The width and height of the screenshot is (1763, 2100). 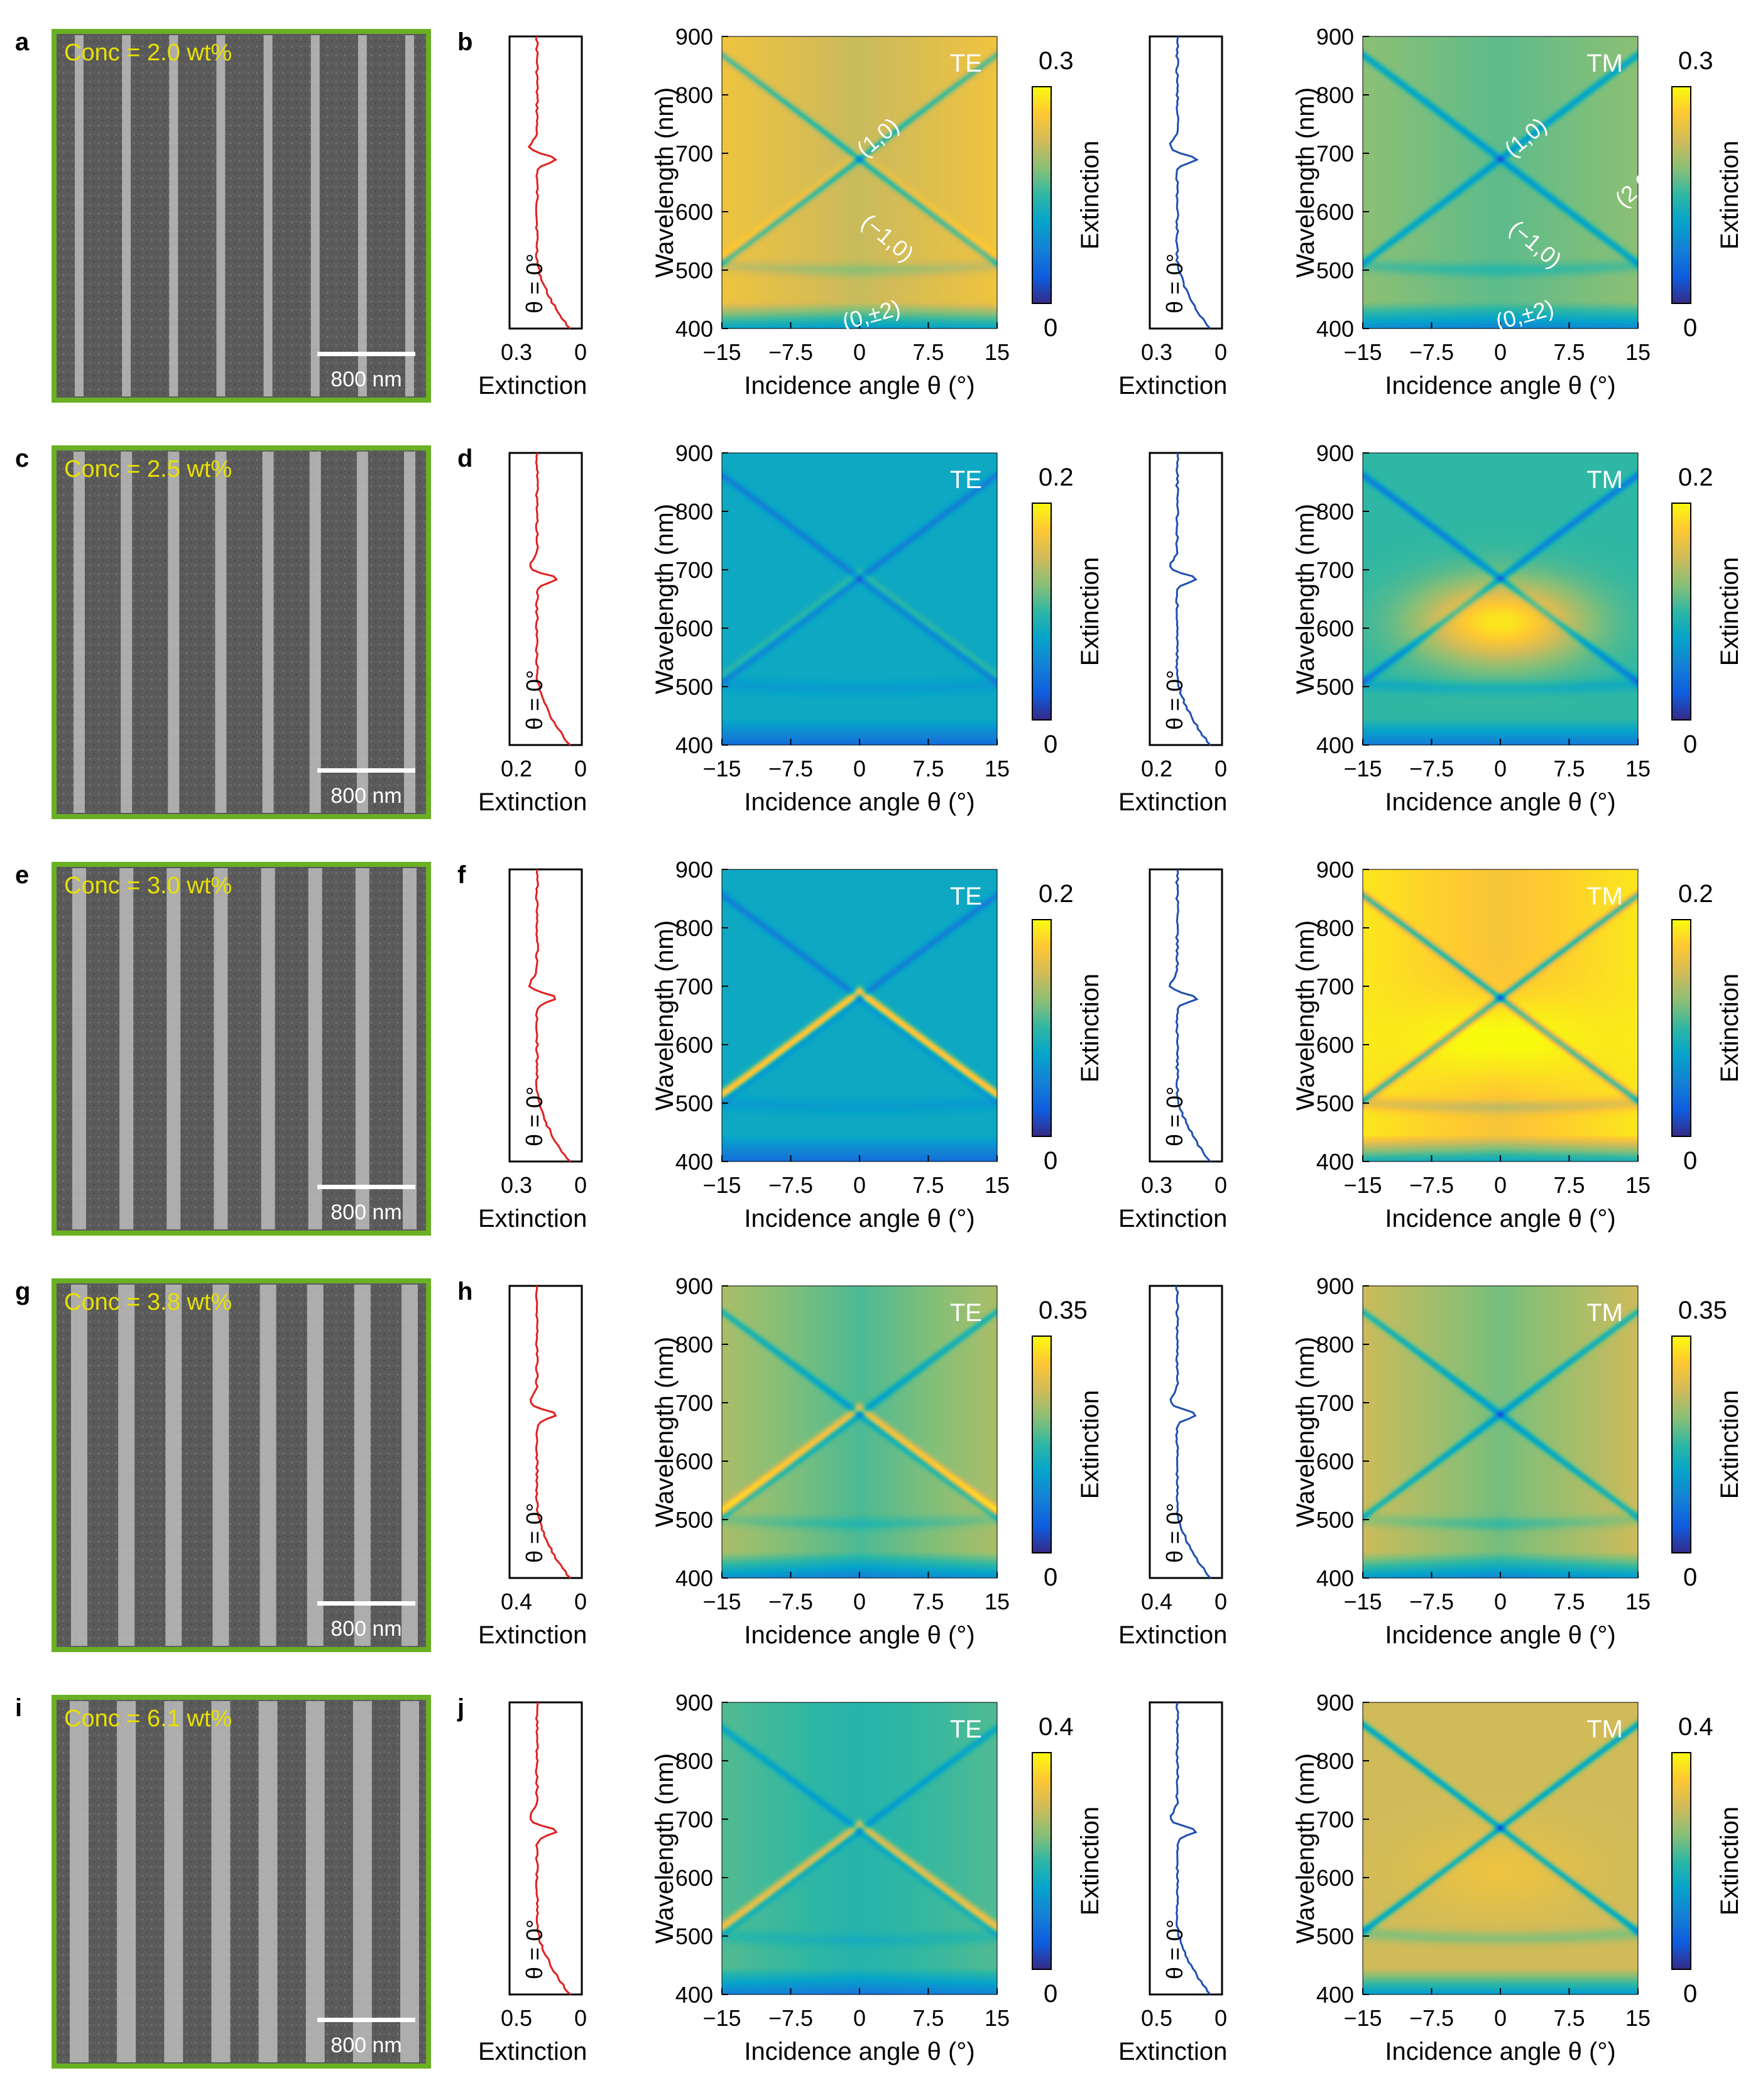 I want to click on concentration-label: Conc = 3.0 wt%, so click(x=148, y=886).